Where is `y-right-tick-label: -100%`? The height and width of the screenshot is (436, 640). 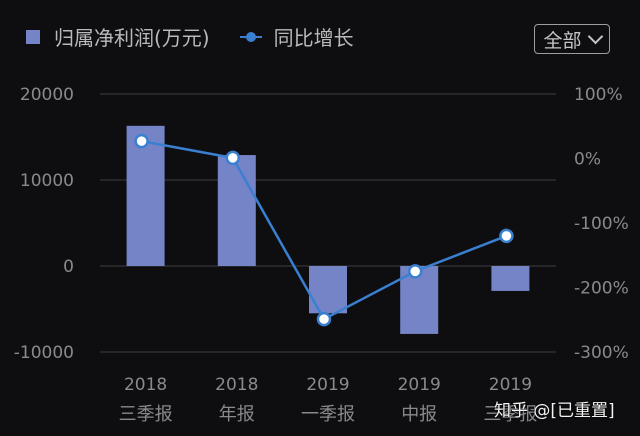
y-right-tick-label: -100% is located at coordinates (601, 224).